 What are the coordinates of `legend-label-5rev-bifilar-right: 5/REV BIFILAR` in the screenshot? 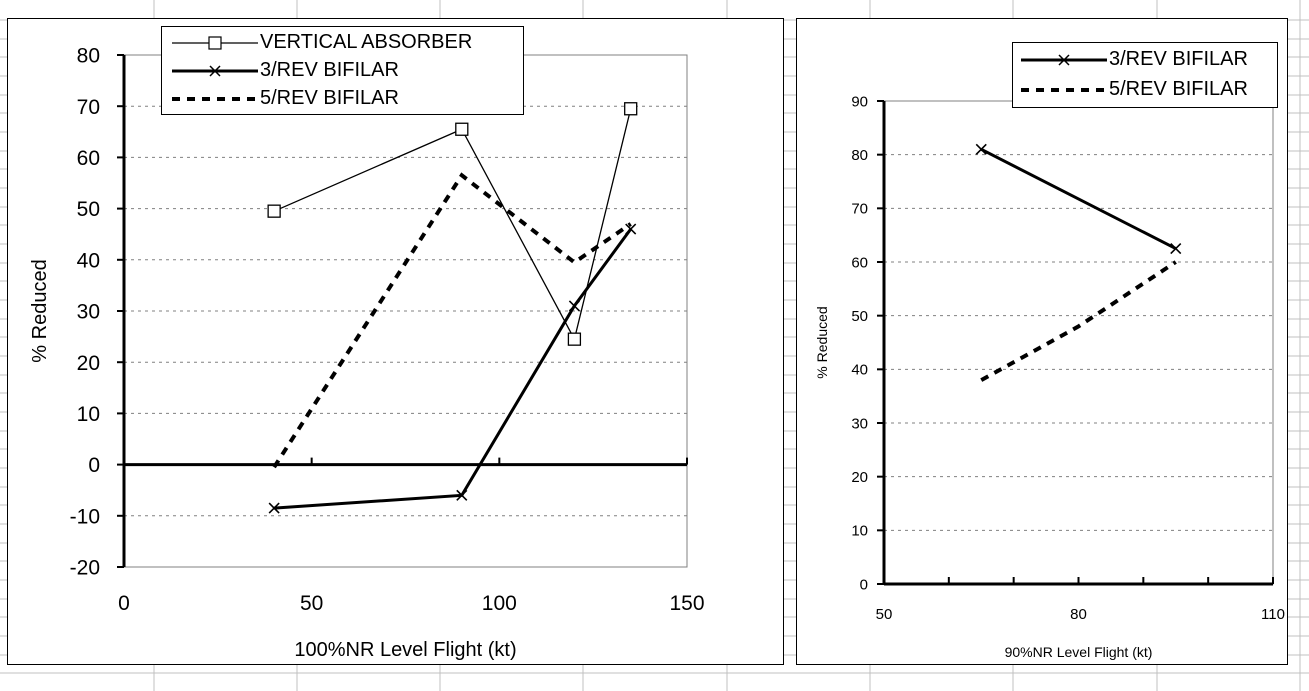 It's located at (1178, 89).